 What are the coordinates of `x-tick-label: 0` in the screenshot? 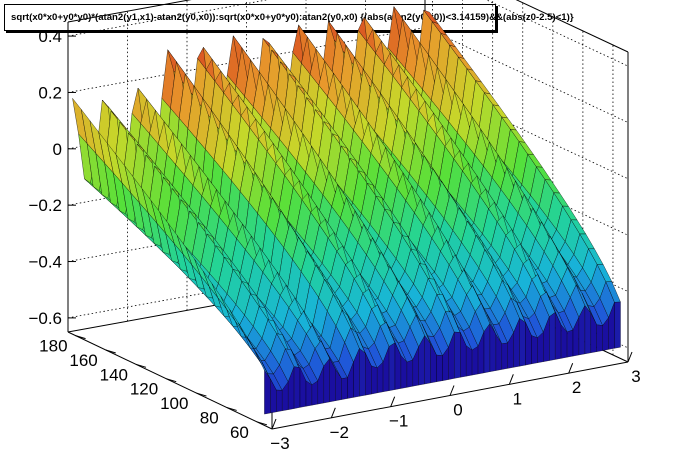 It's located at (457, 410).